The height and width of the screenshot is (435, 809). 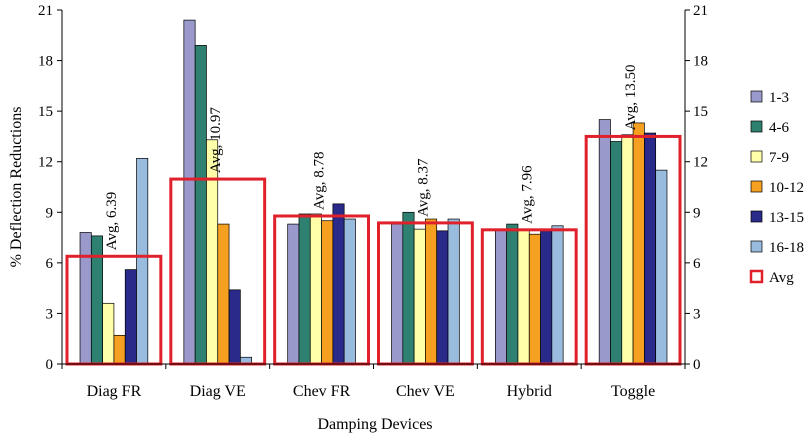 I want to click on x-axis-title: Damping Devices, so click(x=374, y=424).